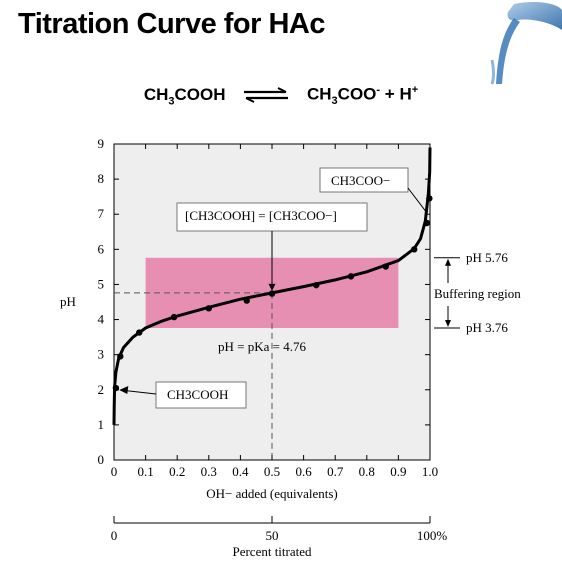  What do you see at coordinates (262, 346) in the screenshot?
I see `pka-label: pH = pKa = 4.76` at bounding box center [262, 346].